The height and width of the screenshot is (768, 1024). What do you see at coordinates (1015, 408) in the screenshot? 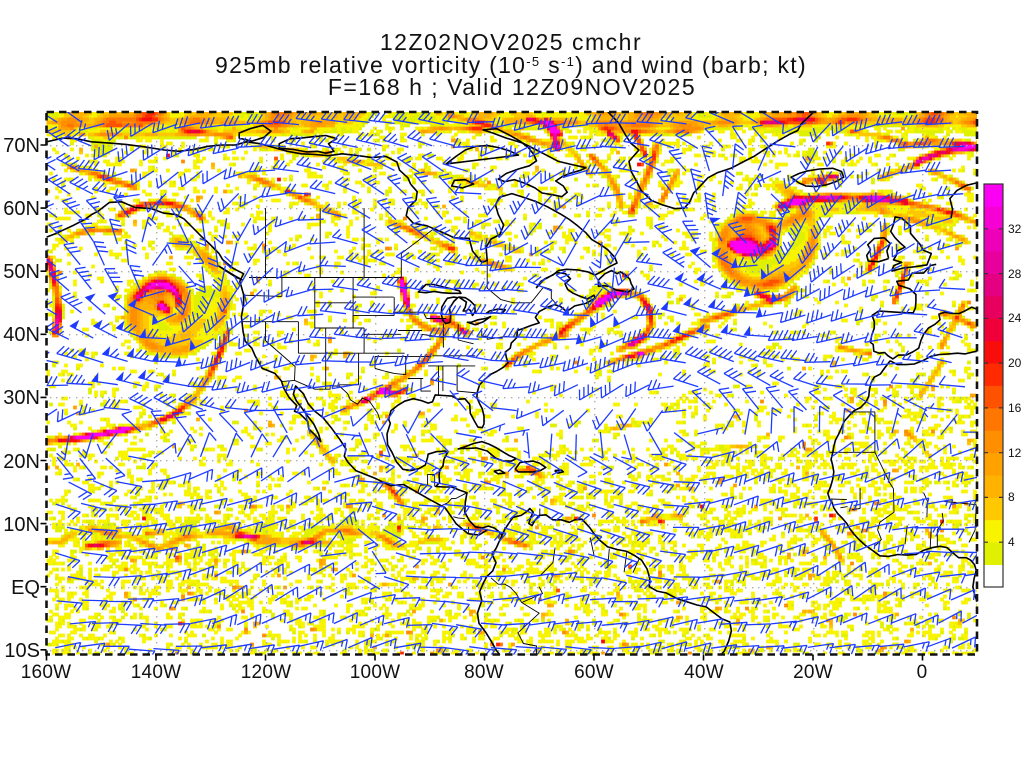
I see `svg-text: 16` at bounding box center [1015, 408].